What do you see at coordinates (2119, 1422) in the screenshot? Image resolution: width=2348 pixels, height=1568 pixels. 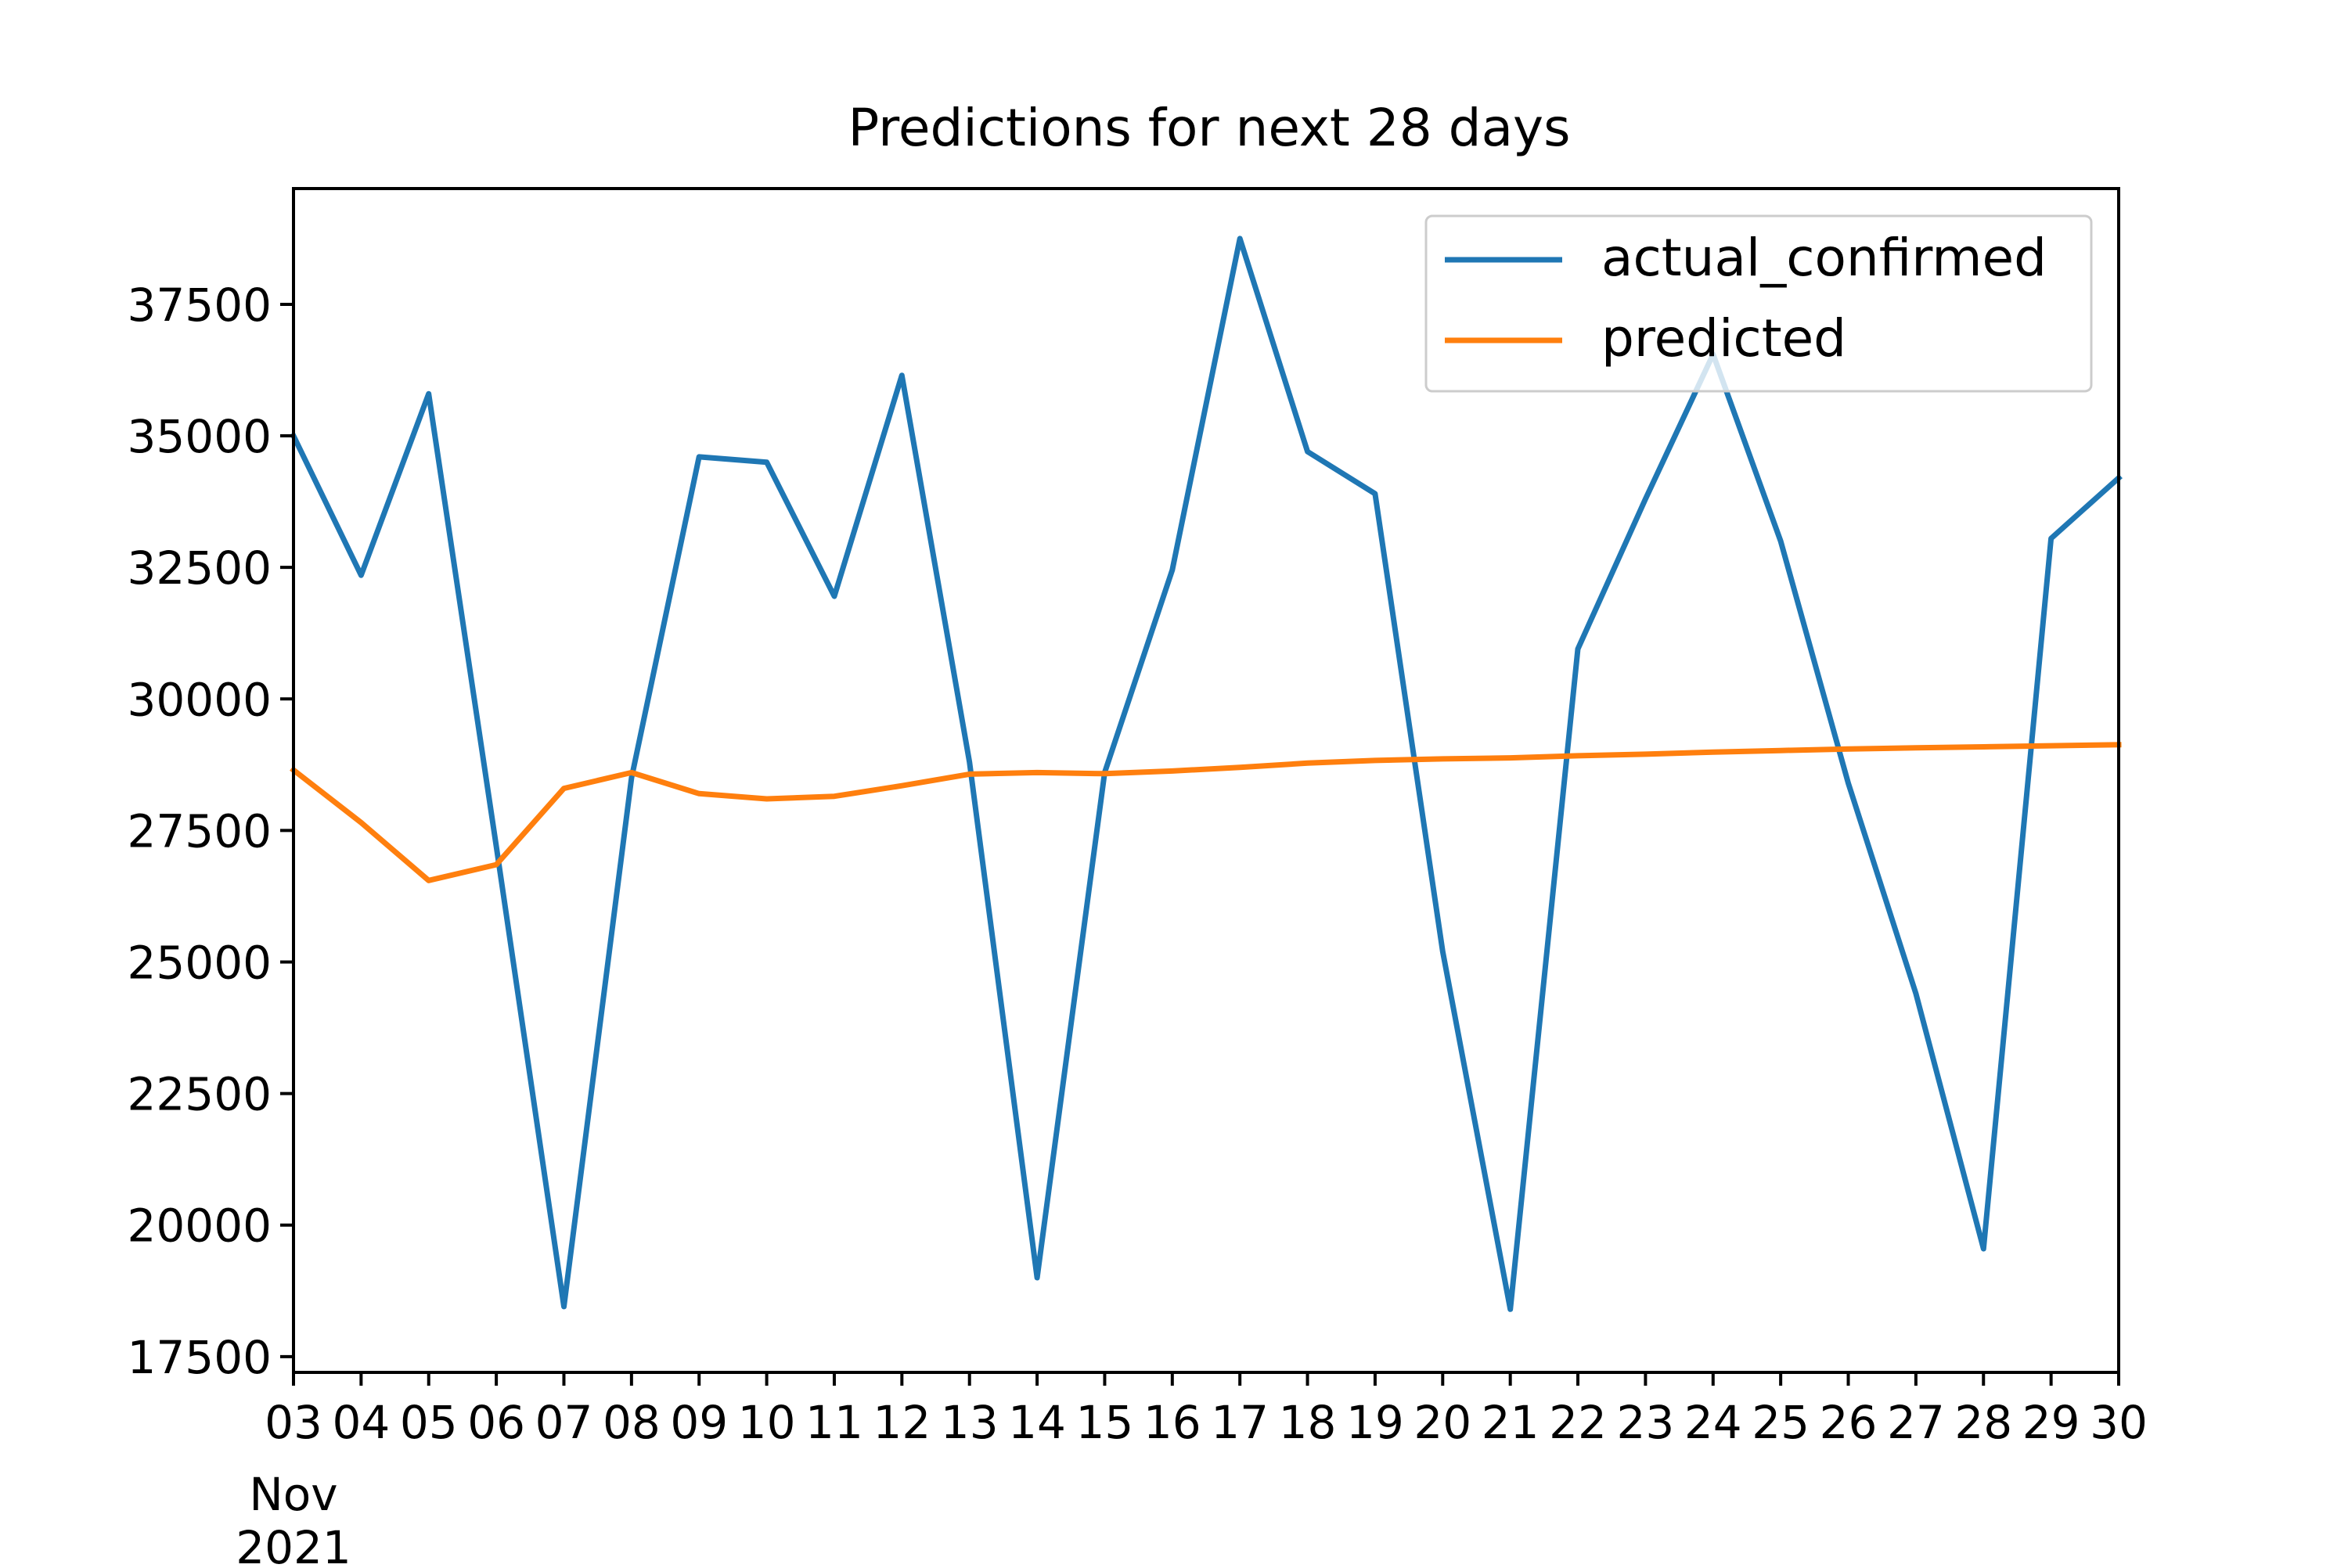 I see `x-tick-label-30: 30` at bounding box center [2119, 1422].